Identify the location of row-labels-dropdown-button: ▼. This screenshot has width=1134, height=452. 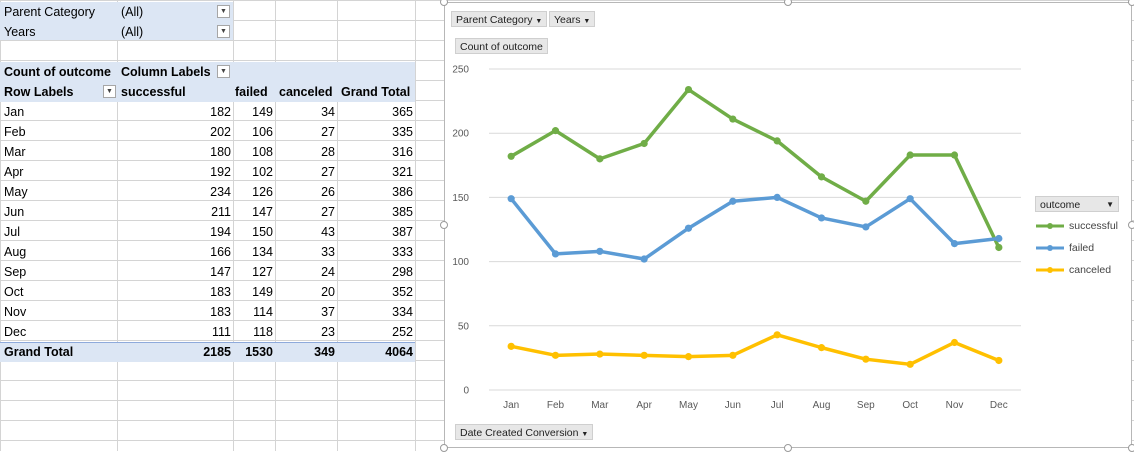
(109, 91).